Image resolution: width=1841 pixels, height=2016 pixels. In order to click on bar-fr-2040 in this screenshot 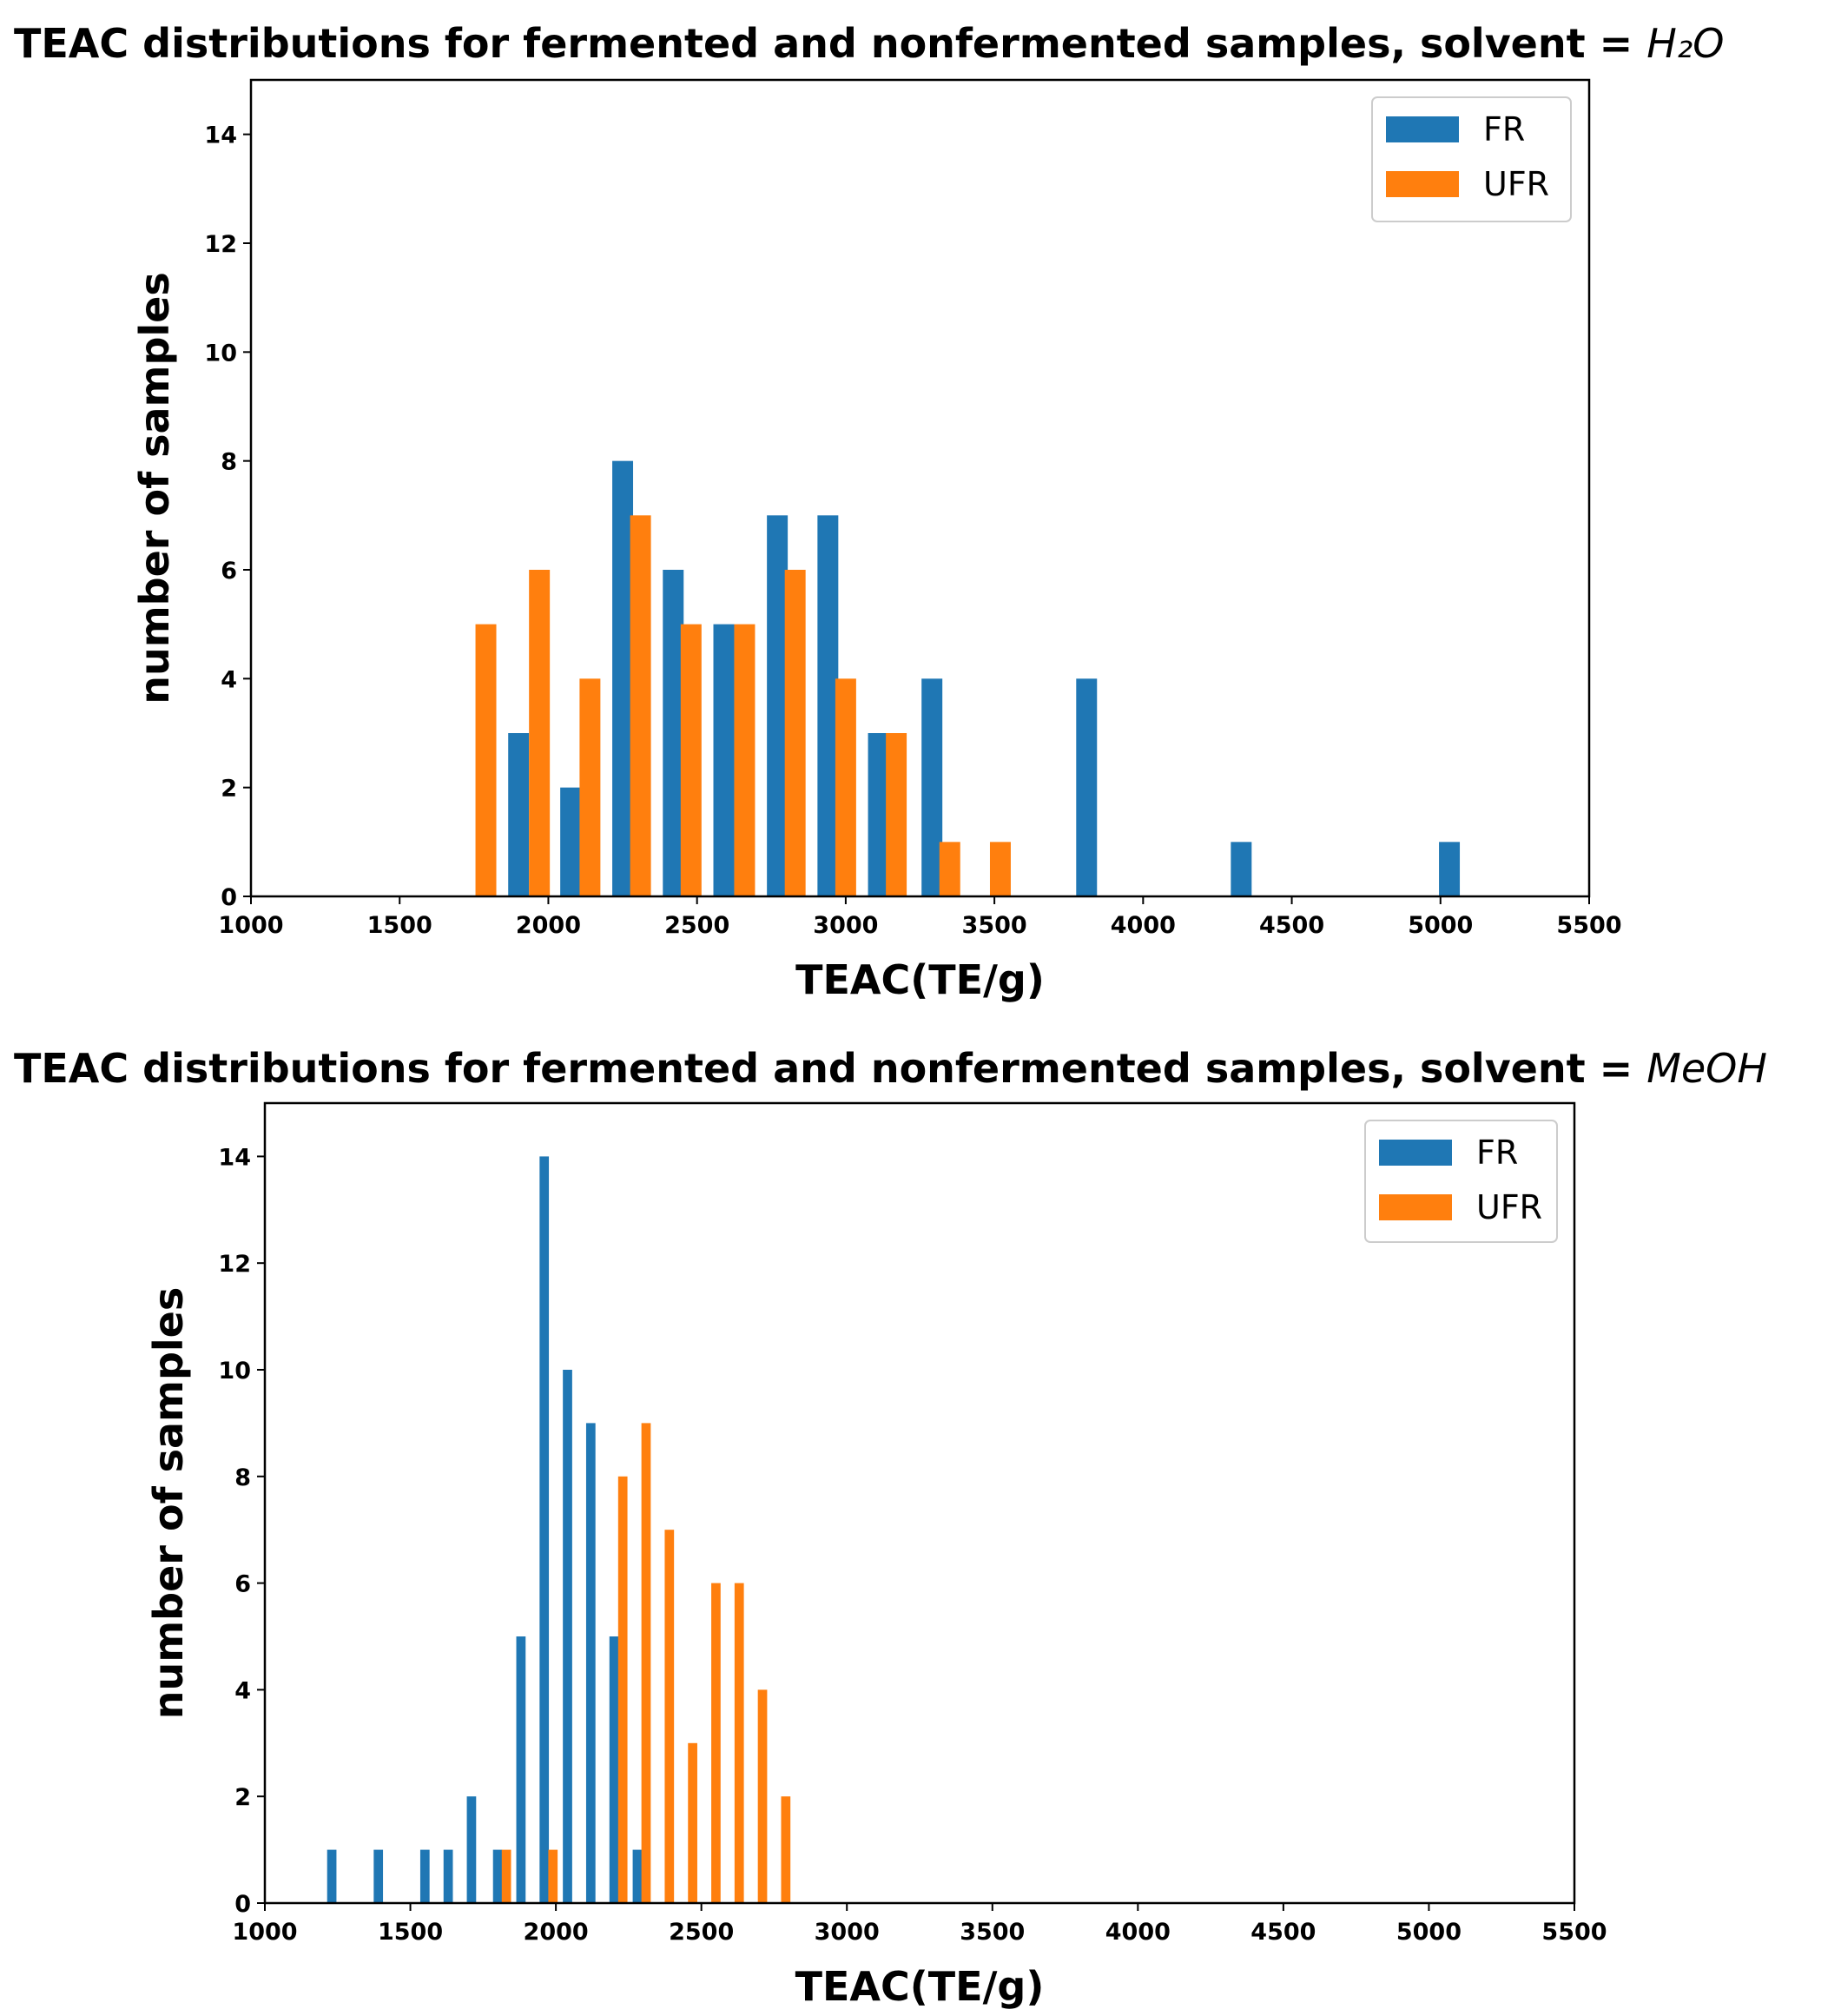, I will do `click(567, 1636)`.